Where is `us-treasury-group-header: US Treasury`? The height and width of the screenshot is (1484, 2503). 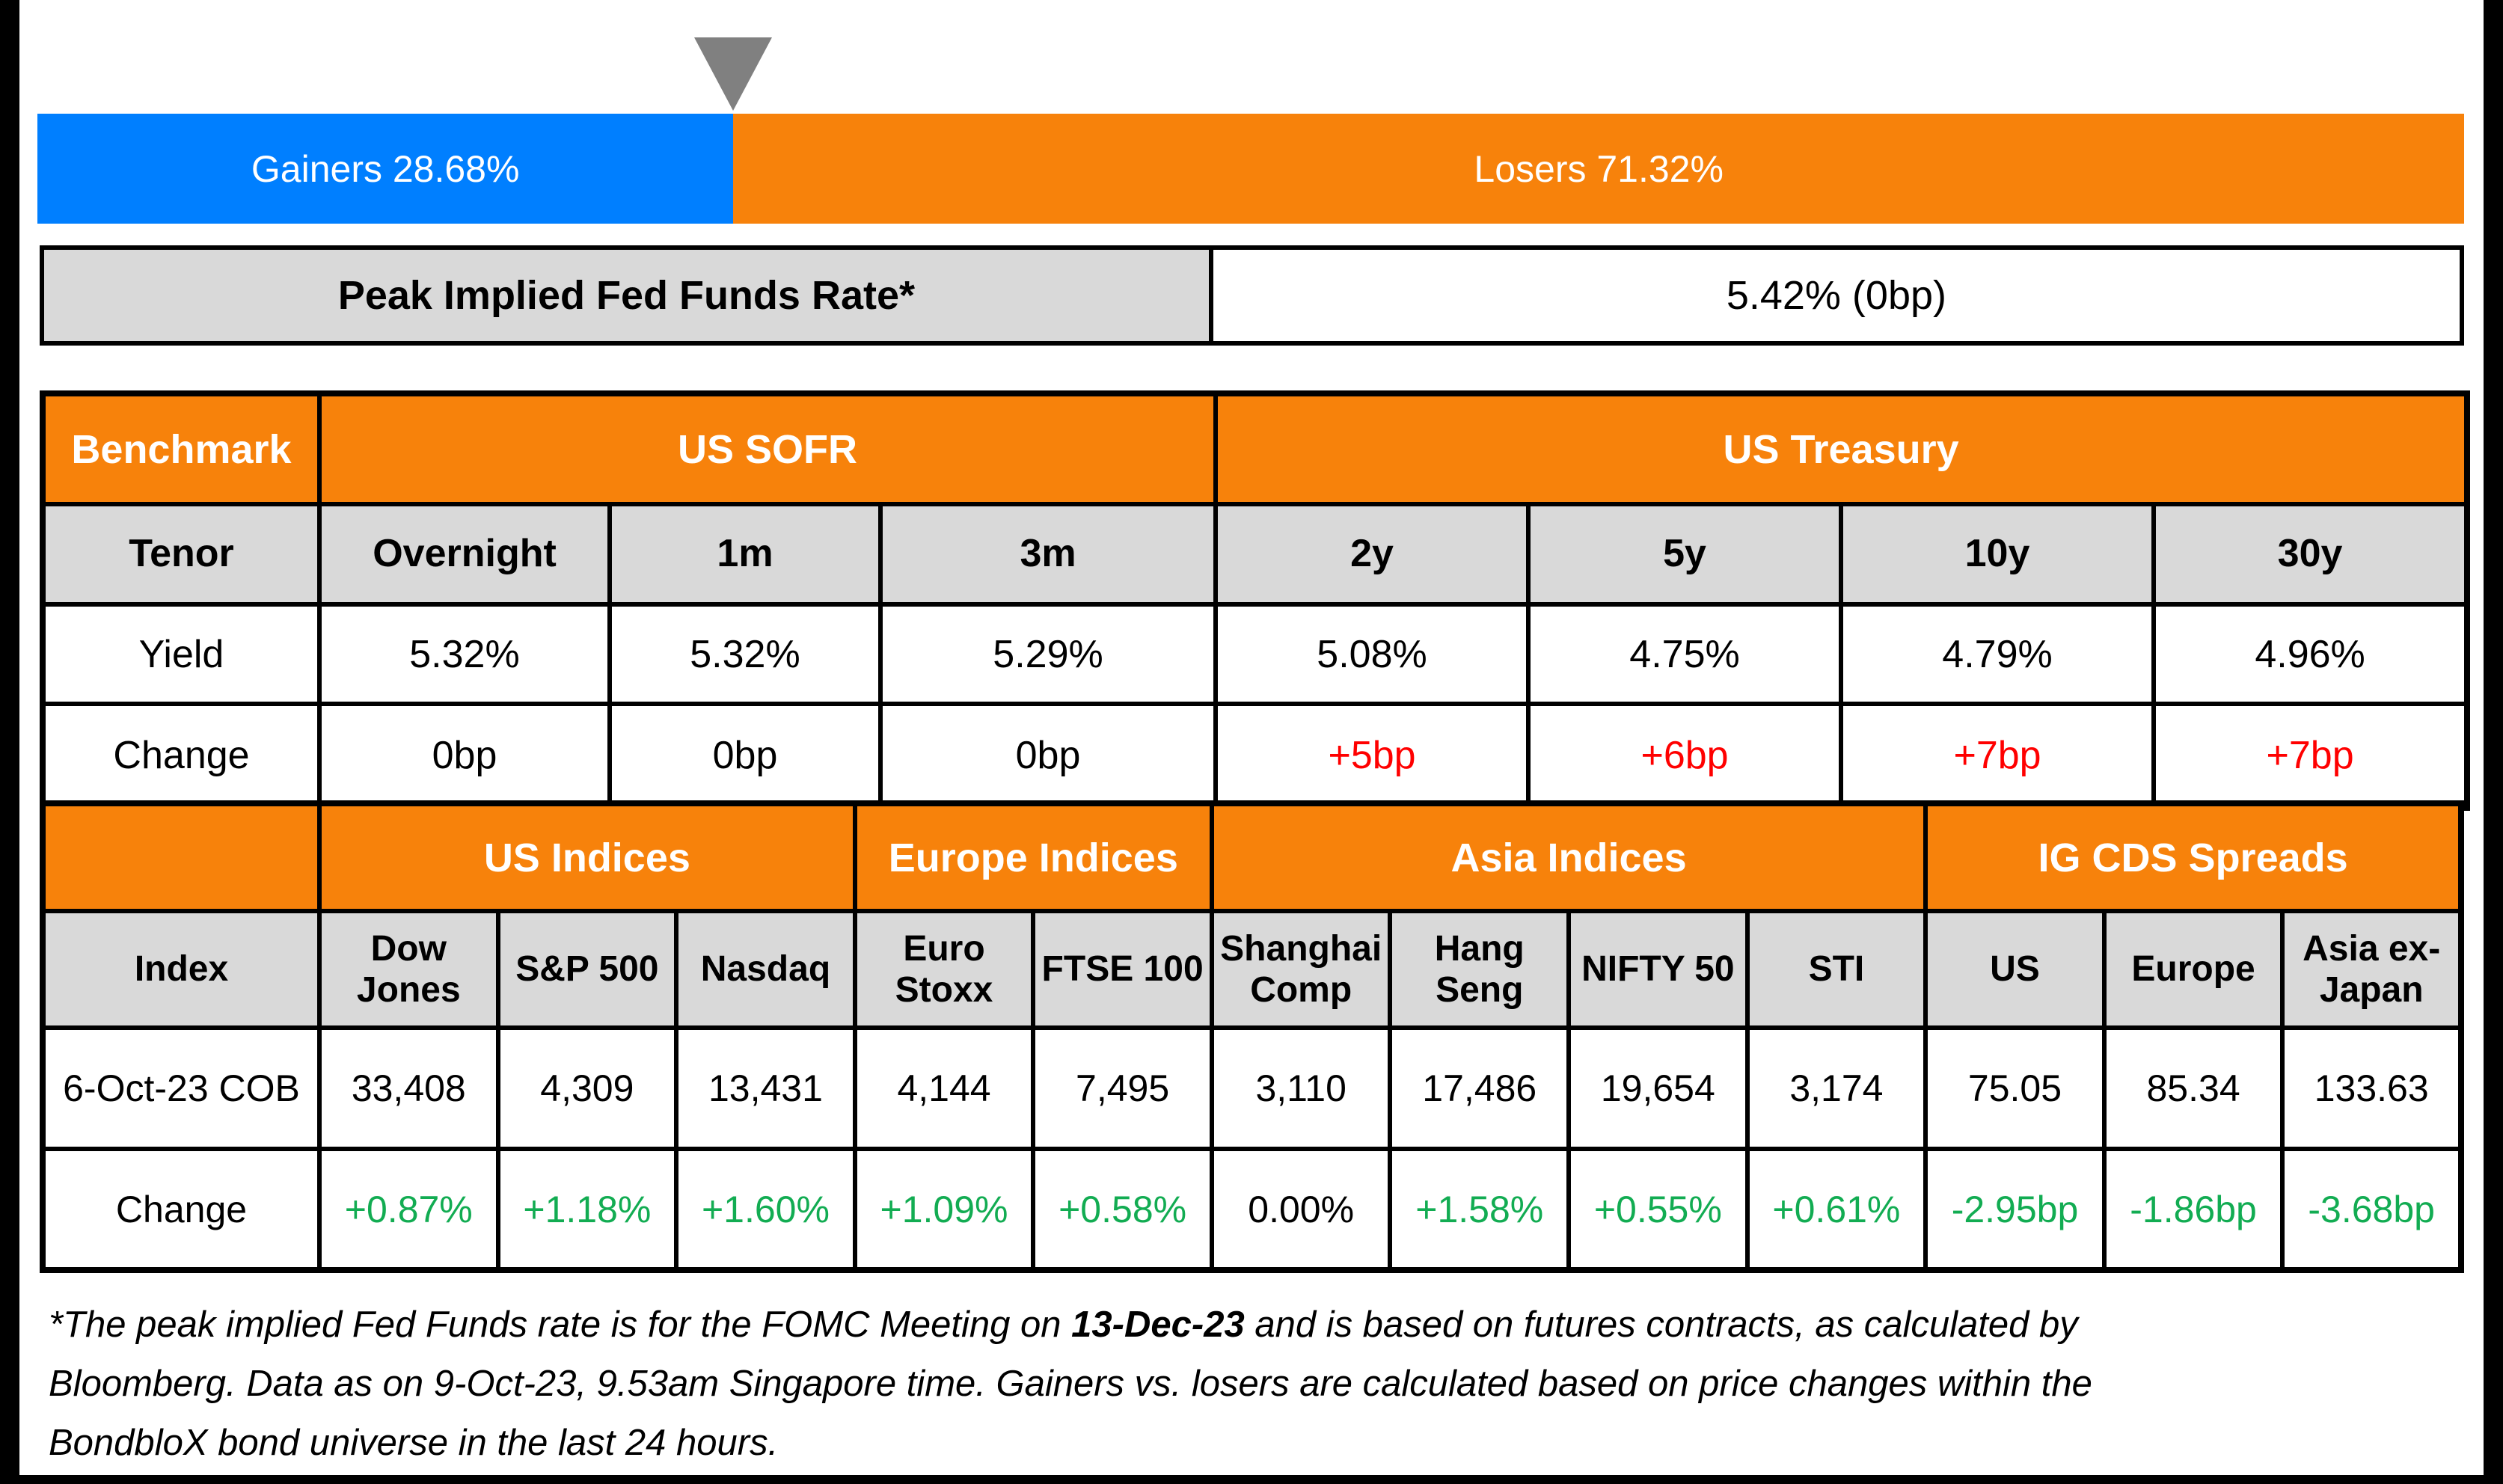 us-treasury-group-header: US Treasury is located at coordinates (1842, 448).